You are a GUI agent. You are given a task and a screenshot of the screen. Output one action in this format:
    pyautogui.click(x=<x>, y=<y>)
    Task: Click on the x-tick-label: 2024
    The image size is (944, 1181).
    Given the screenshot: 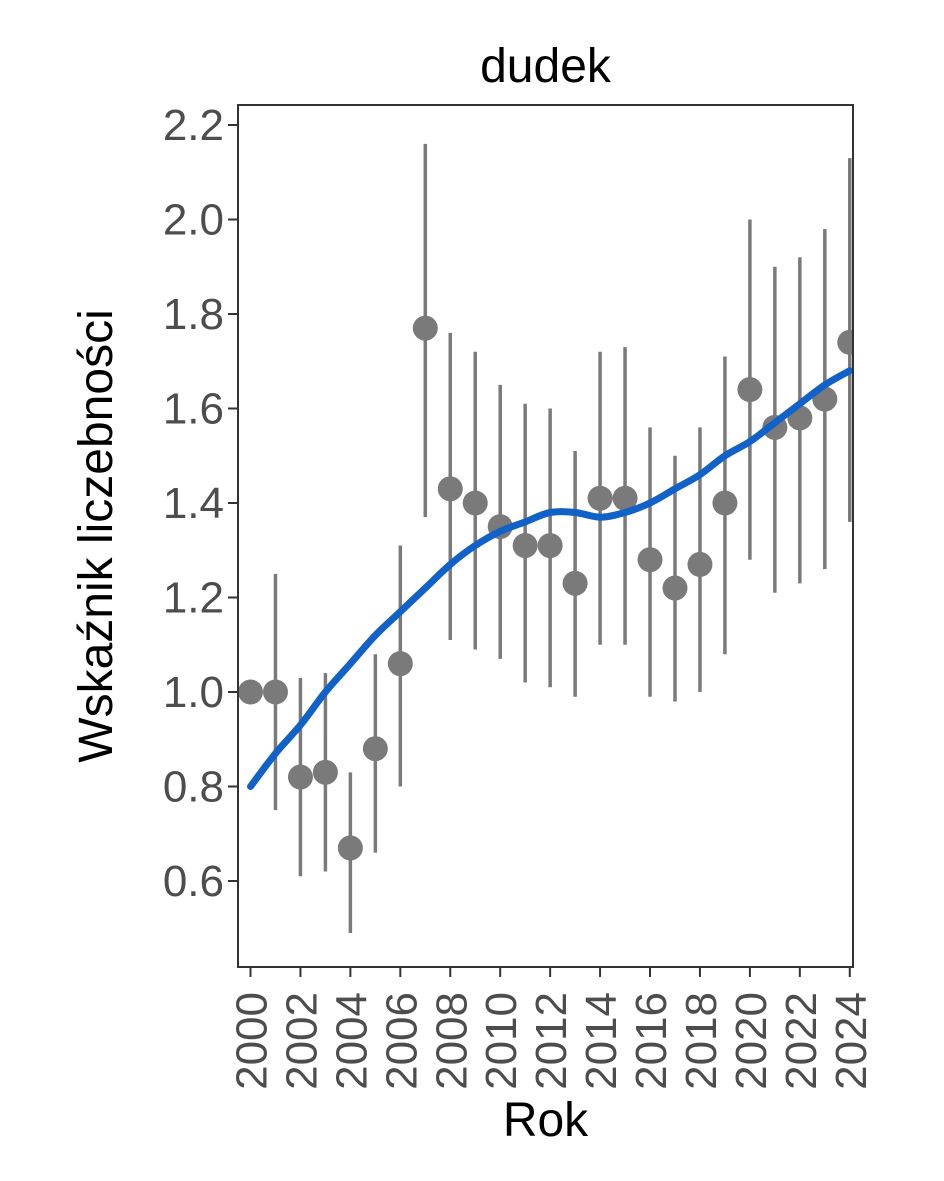 What is the action you would take?
    pyautogui.click(x=851, y=1041)
    